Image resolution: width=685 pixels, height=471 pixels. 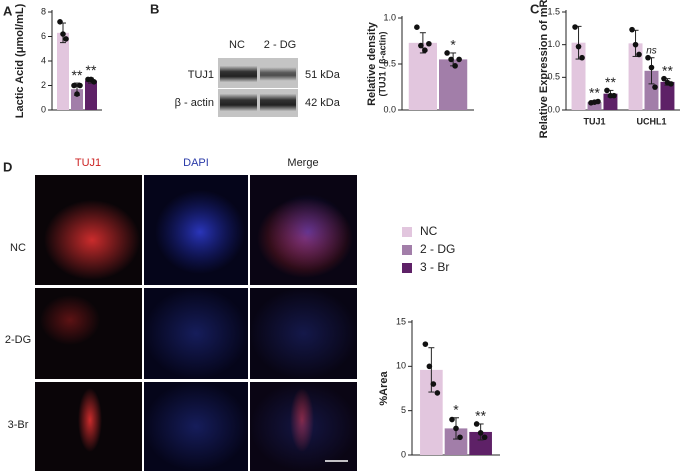 I want to click on row-label: 2-DG, so click(x=18, y=340).